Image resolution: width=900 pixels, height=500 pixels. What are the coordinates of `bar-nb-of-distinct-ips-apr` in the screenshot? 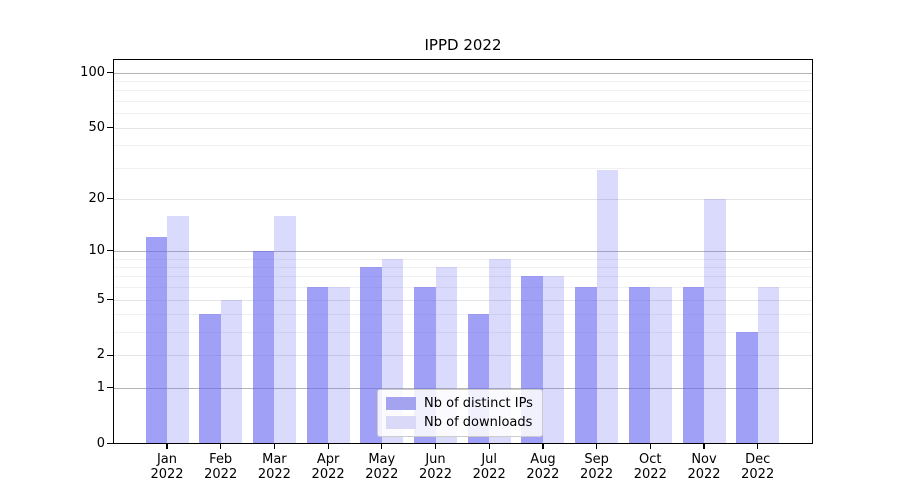 It's located at (317, 365).